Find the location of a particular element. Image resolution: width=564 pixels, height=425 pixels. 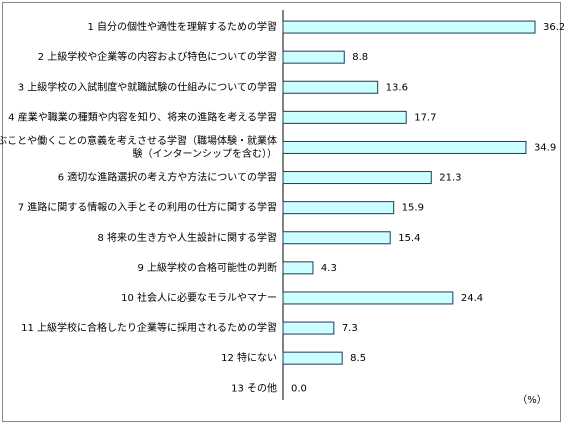

value-label: 13.6 is located at coordinates (397, 87).